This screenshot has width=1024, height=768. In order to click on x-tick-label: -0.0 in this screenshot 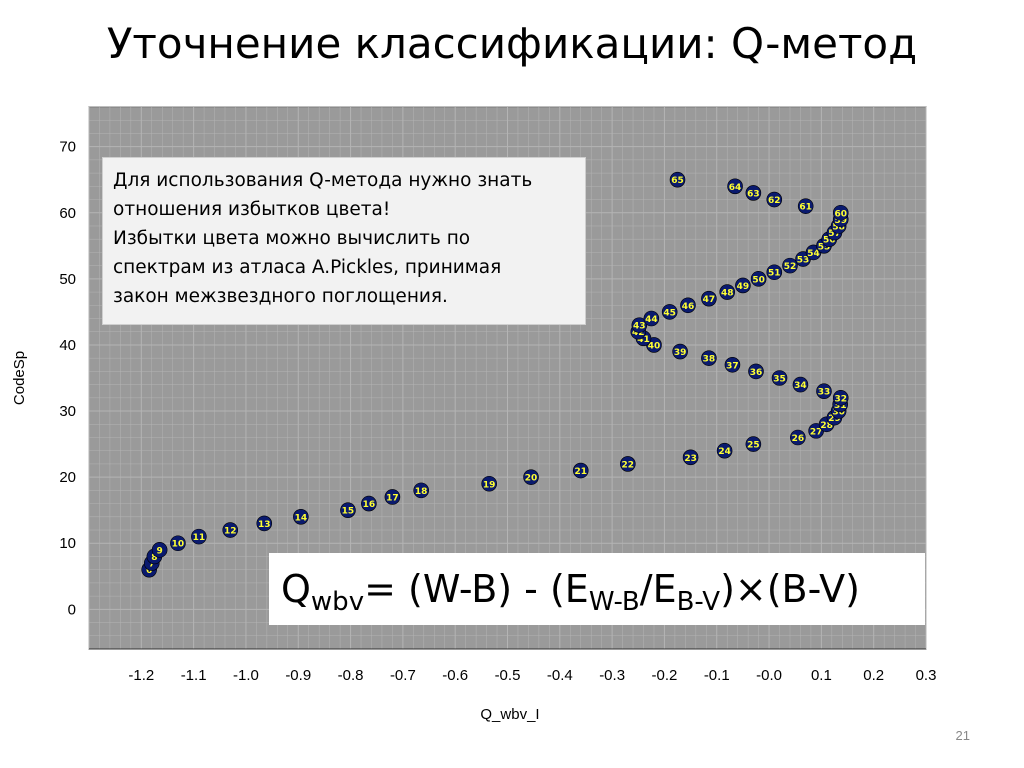, I will do `click(769, 675)`.